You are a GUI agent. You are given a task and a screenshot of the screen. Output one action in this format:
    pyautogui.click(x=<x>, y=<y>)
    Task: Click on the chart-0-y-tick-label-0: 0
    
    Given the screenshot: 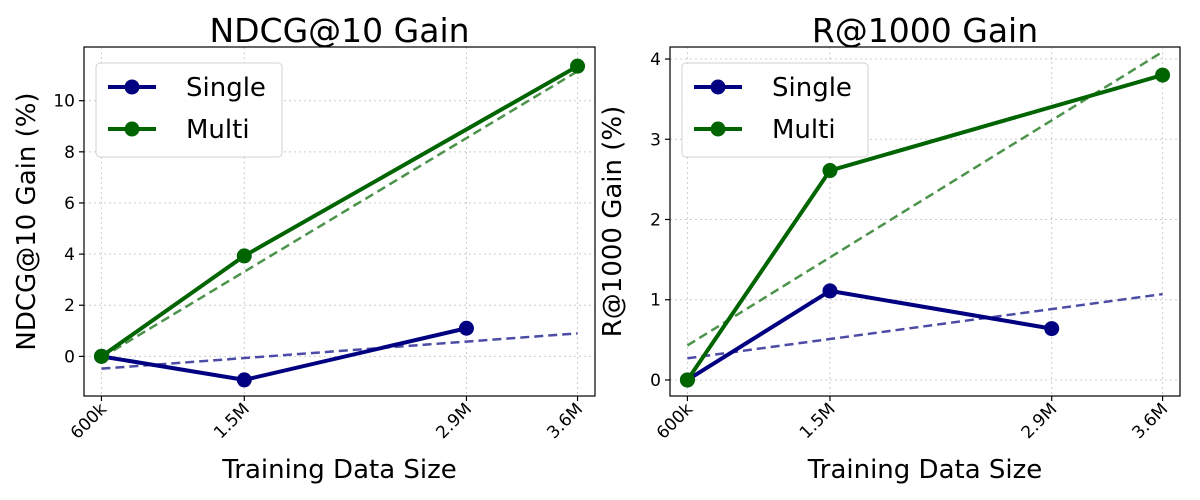 What is the action you would take?
    pyautogui.click(x=69, y=357)
    